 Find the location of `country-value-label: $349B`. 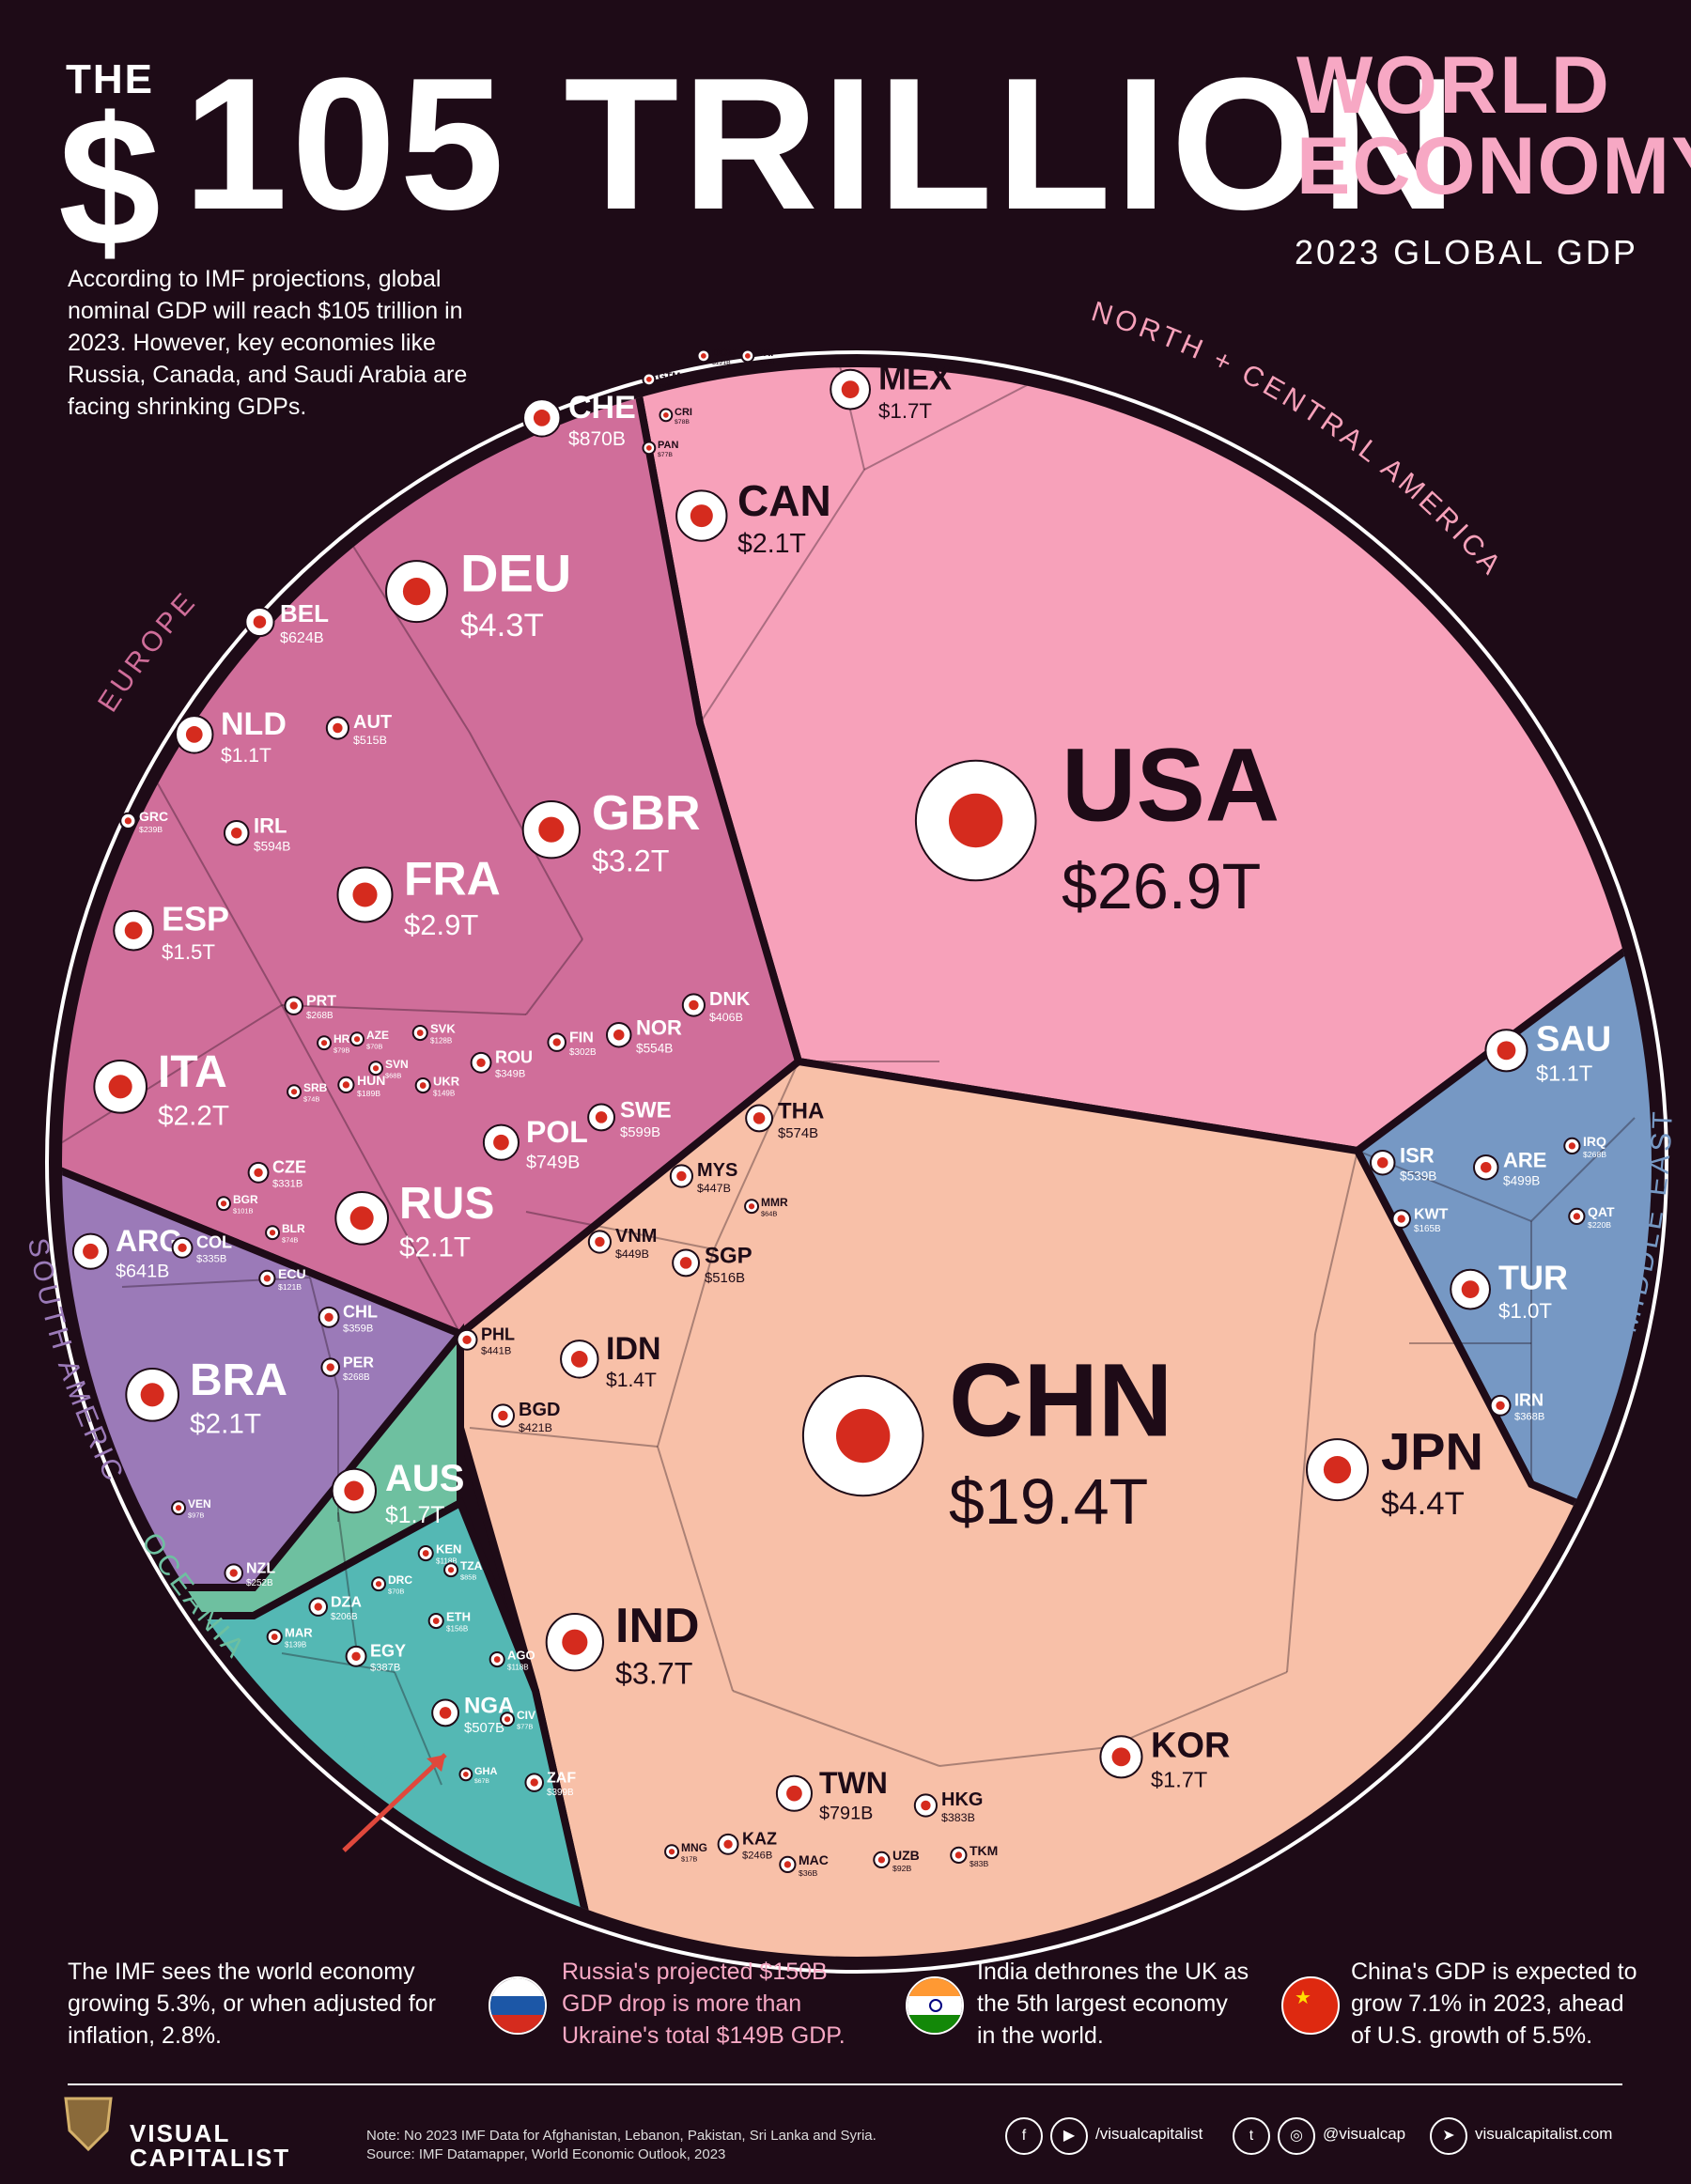

country-value-label: $349B is located at coordinates (510, 1074).